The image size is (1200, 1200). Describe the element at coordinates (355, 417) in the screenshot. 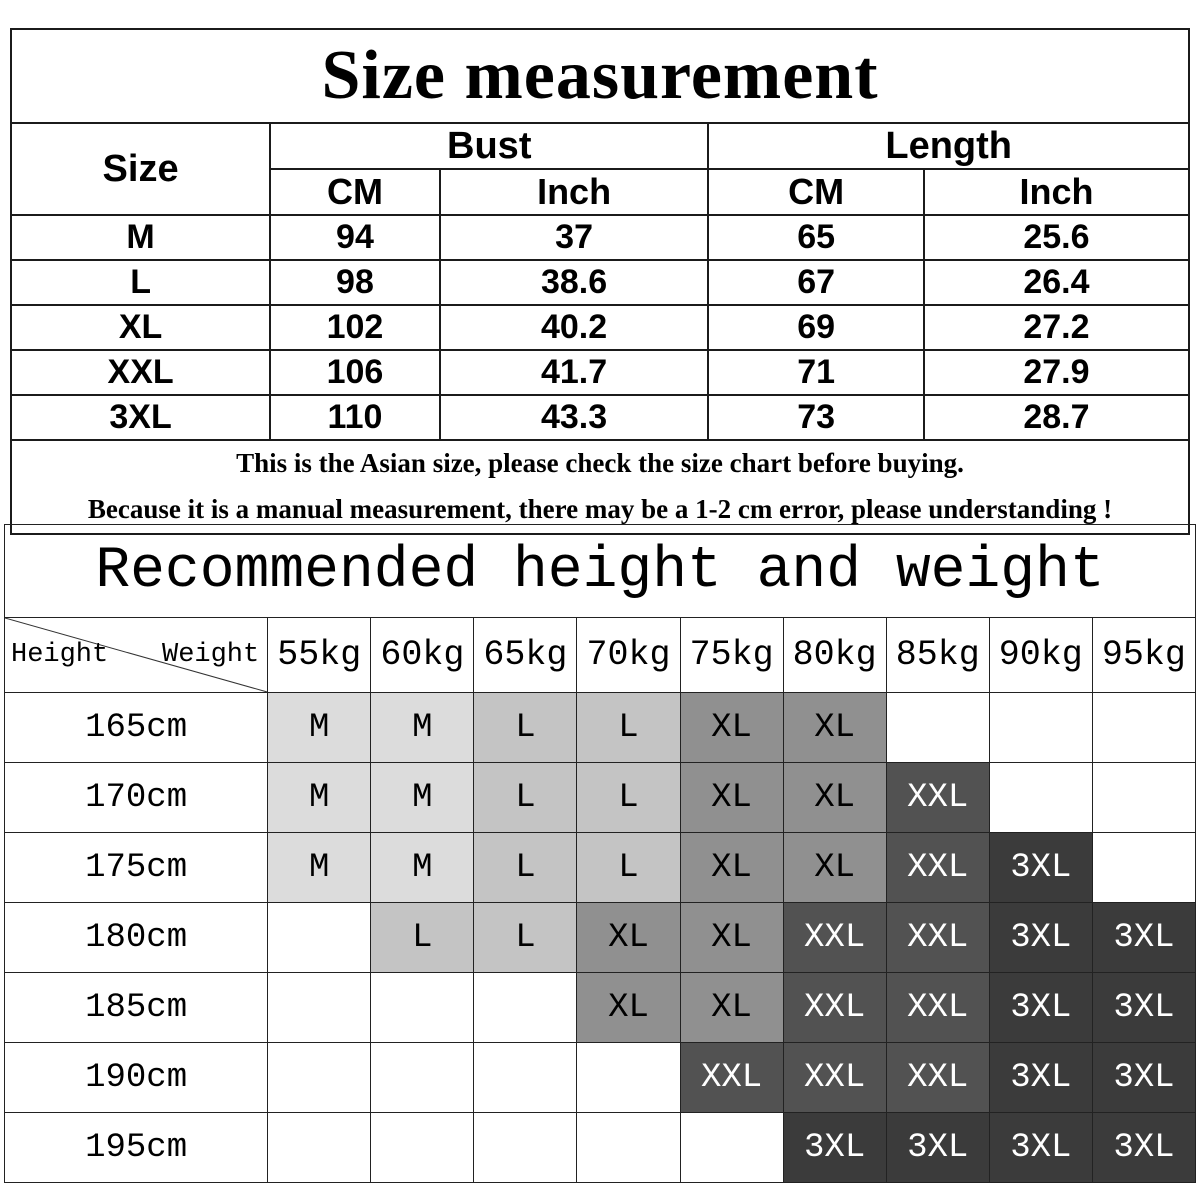

I see `bust-cm-value: 110` at that location.